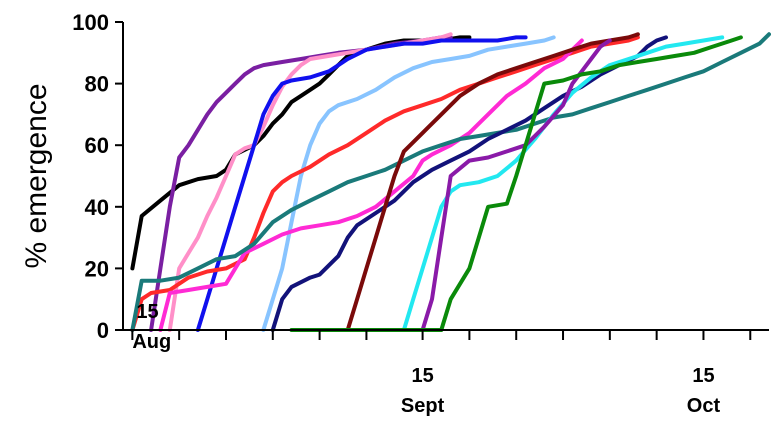  What do you see at coordinates (441, 335) in the screenshot?
I see `x-ticks` at bounding box center [441, 335].